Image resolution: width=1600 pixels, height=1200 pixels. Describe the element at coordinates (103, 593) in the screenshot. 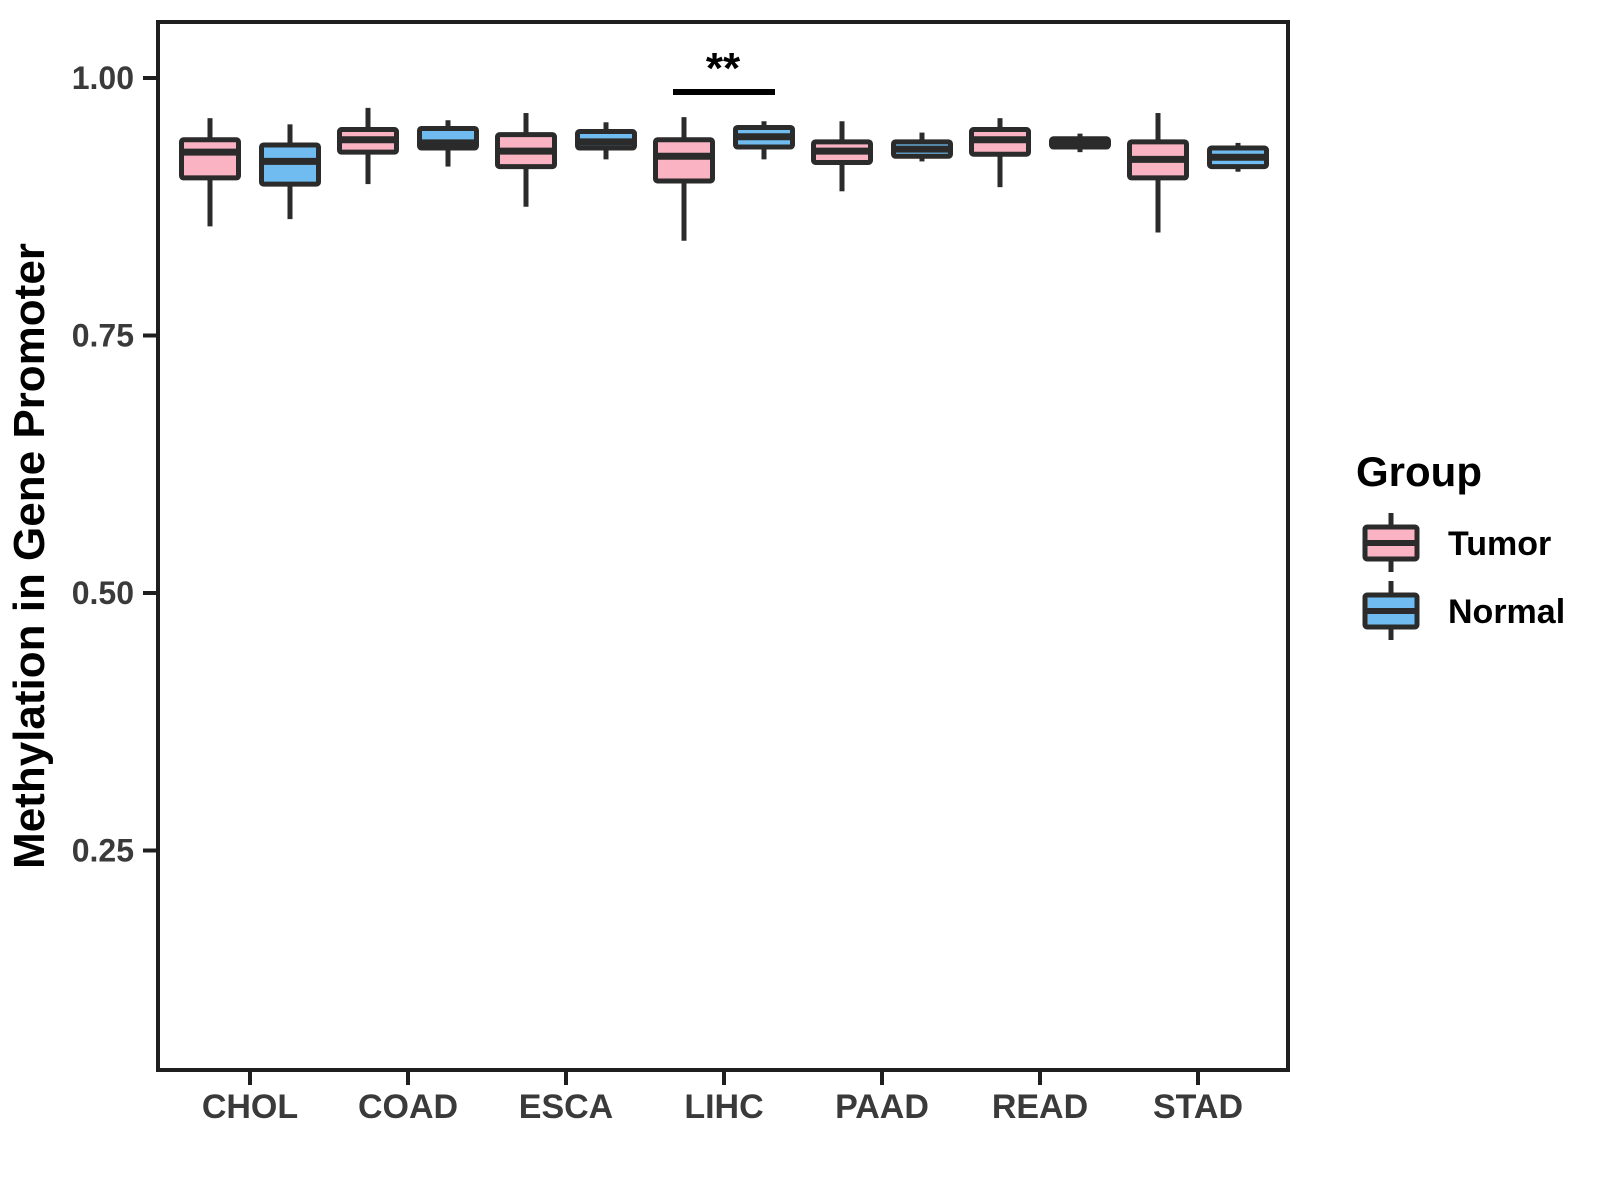

I see `y-tick-label: 0.50` at that location.